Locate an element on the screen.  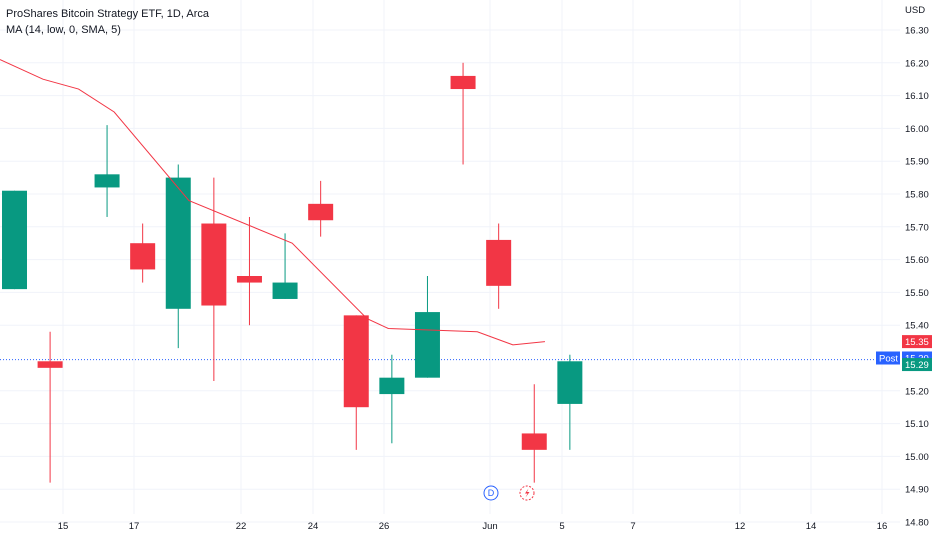
y-tick-label: 15.50 is located at coordinates (917, 293).